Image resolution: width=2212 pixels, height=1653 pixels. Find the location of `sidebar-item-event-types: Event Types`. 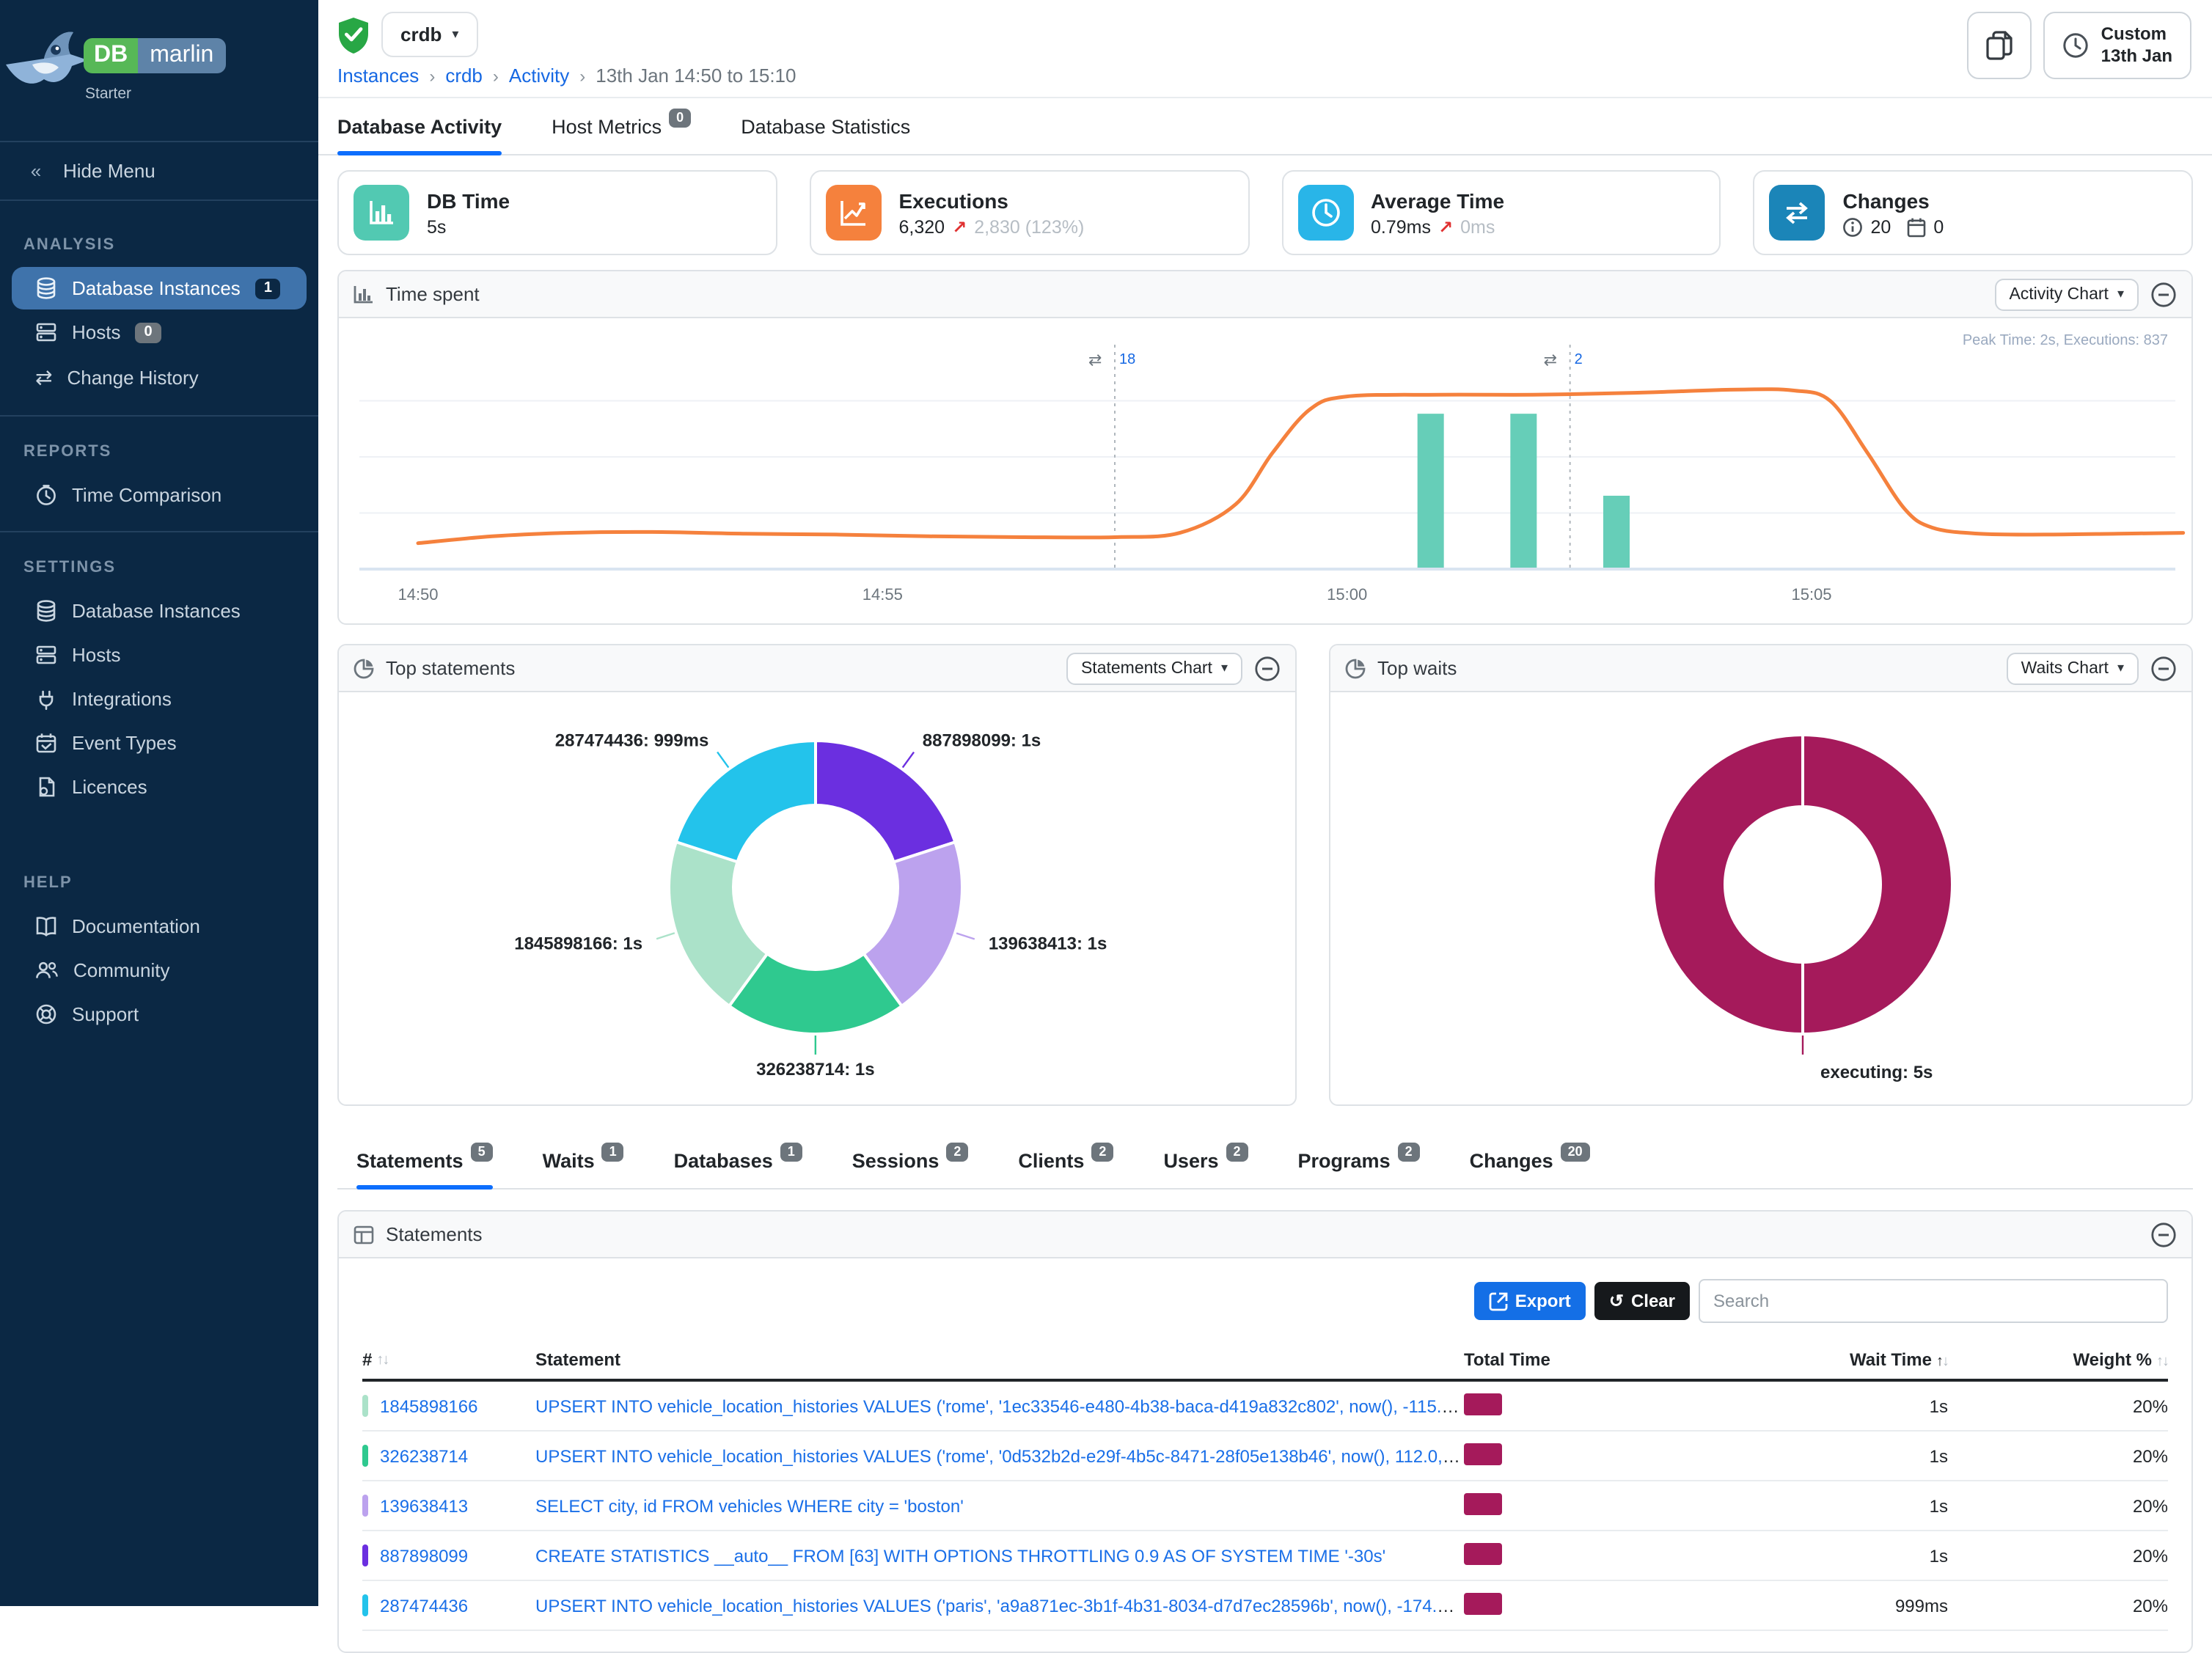

sidebar-item-event-types: Event Types is located at coordinates (160, 743).